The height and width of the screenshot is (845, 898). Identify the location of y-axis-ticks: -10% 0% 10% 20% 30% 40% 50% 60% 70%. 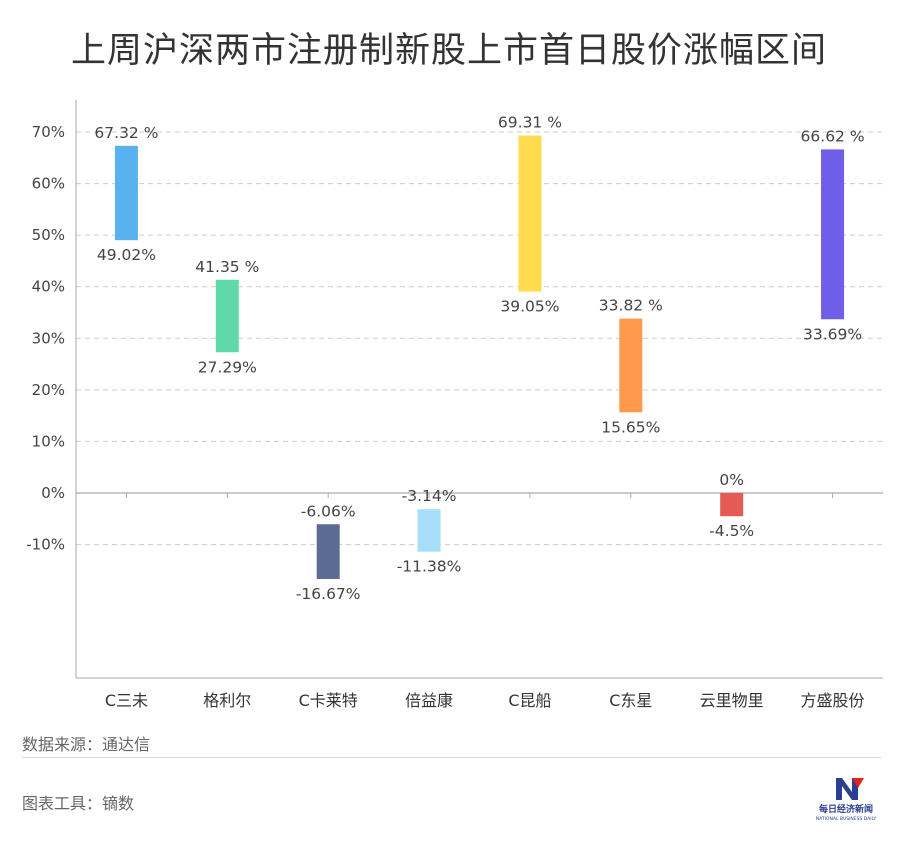
(45, 338).